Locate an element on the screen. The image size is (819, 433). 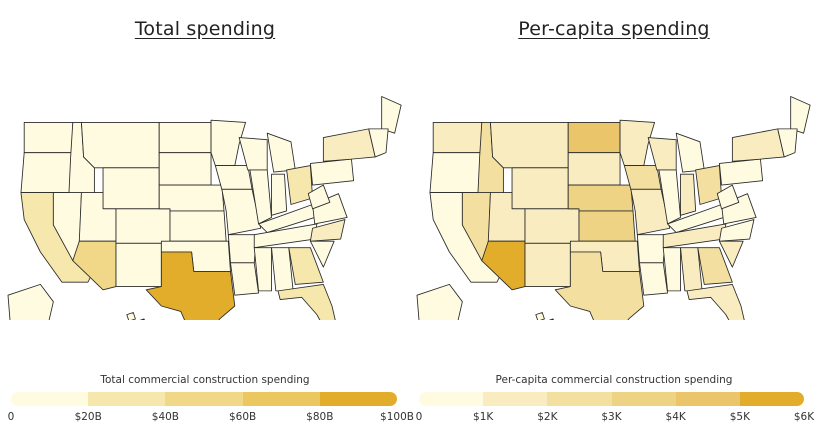
legend-label: Total commercial construction spending is located at coordinates (205, 380).